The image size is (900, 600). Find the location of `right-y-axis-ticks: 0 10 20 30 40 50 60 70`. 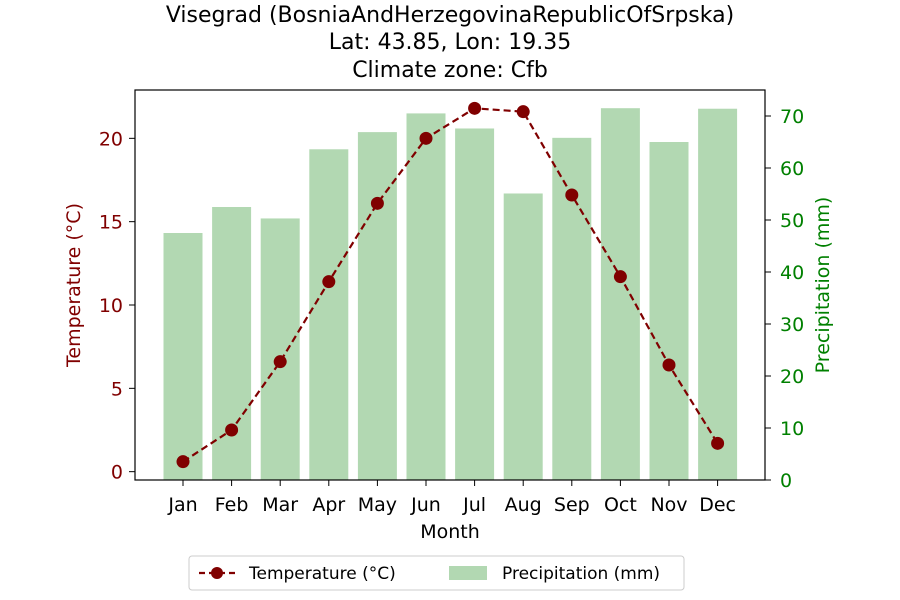

right-y-axis-ticks: 0 10 20 30 40 50 60 70 is located at coordinates (784, 299).